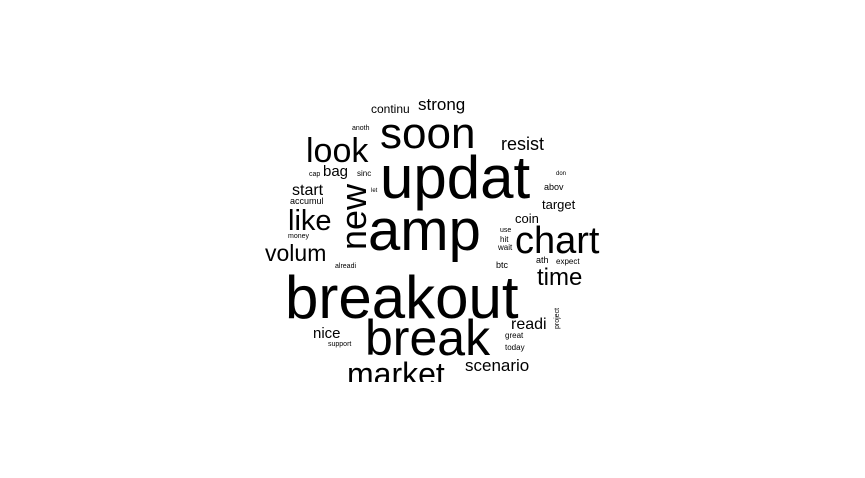 The width and height of the screenshot is (865, 478). What do you see at coordinates (390, 109) in the screenshot?
I see `word-continu: continu` at bounding box center [390, 109].